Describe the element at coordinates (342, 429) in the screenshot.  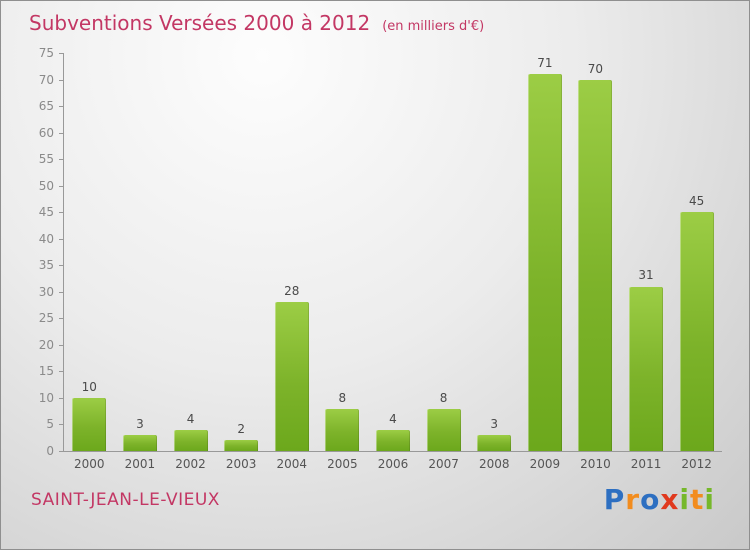
I see `bar-2005` at that location.